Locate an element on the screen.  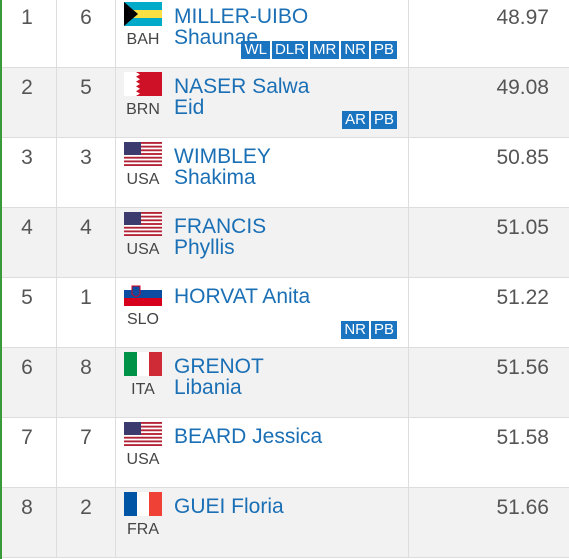
name-line: Shaunae is located at coordinates (216, 37).